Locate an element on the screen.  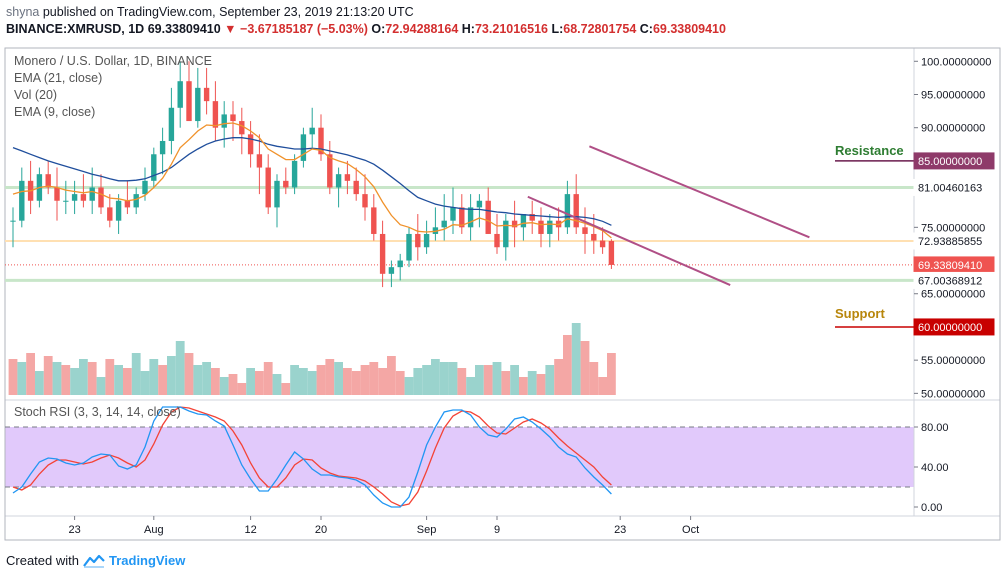
price-label-text: 69.33809410 is located at coordinates (950, 266).